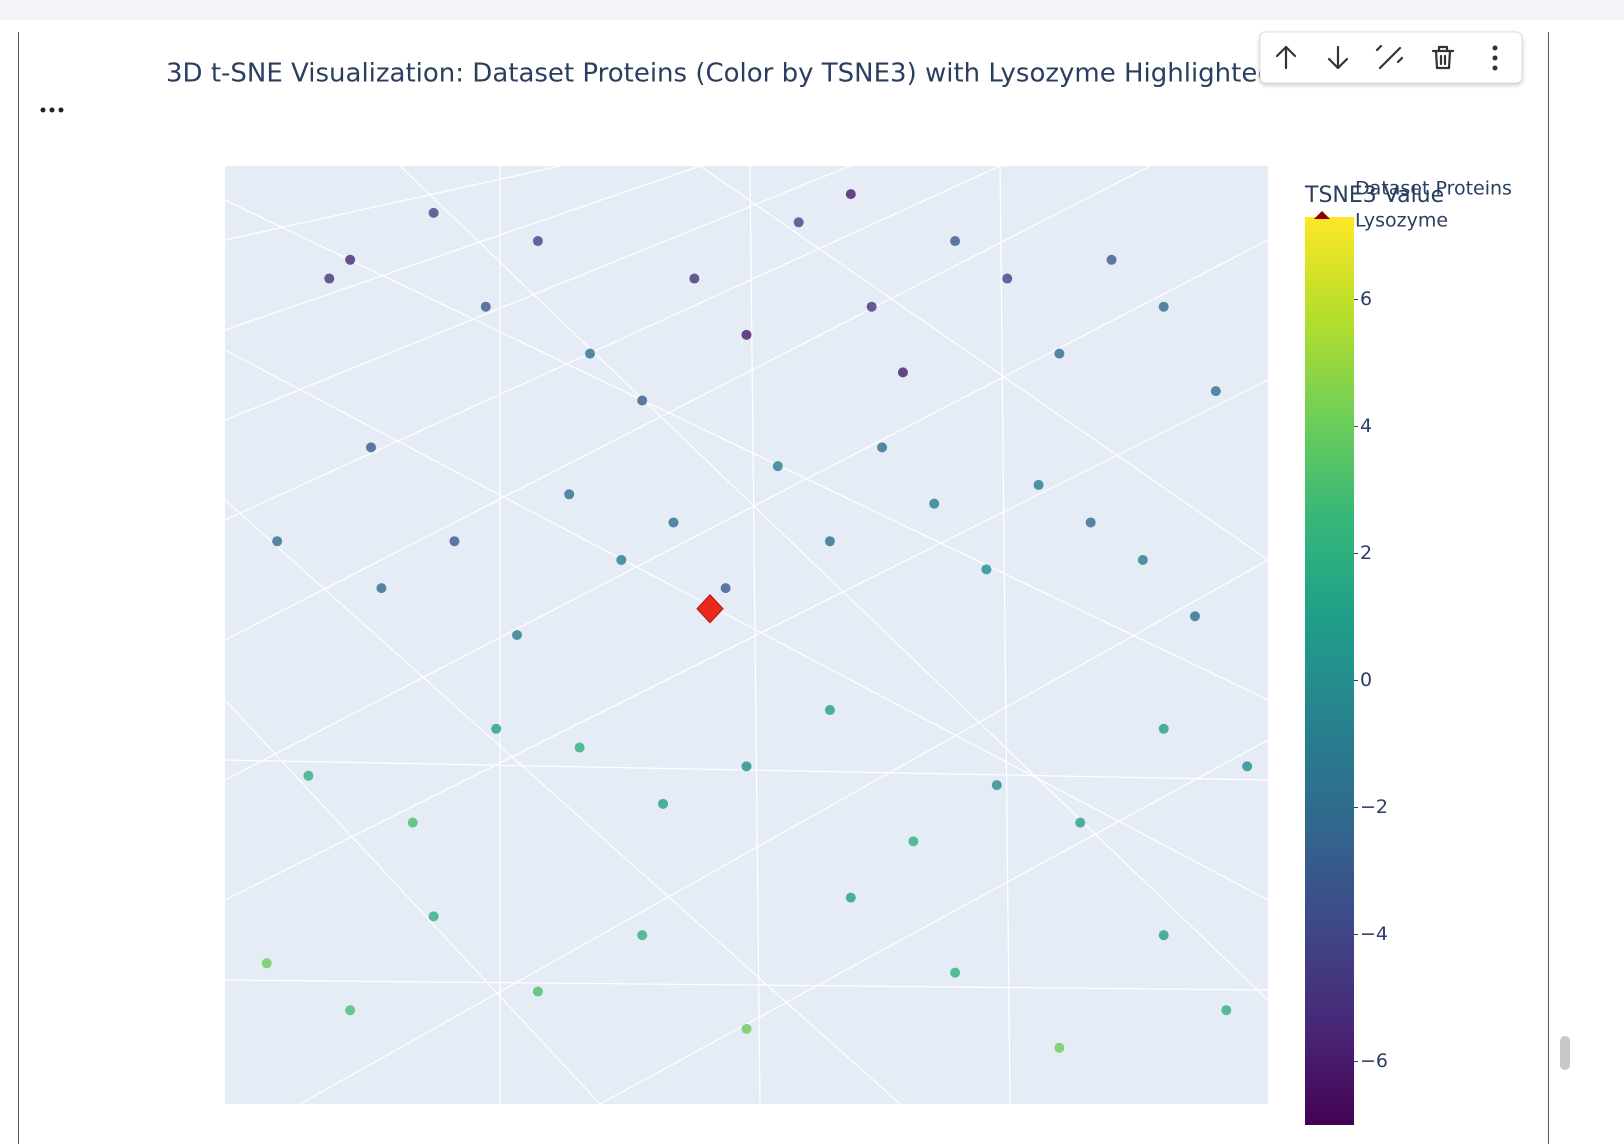  Describe the element at coordinates (812, 10) in the screenshot. I see `top-bar` at that location.